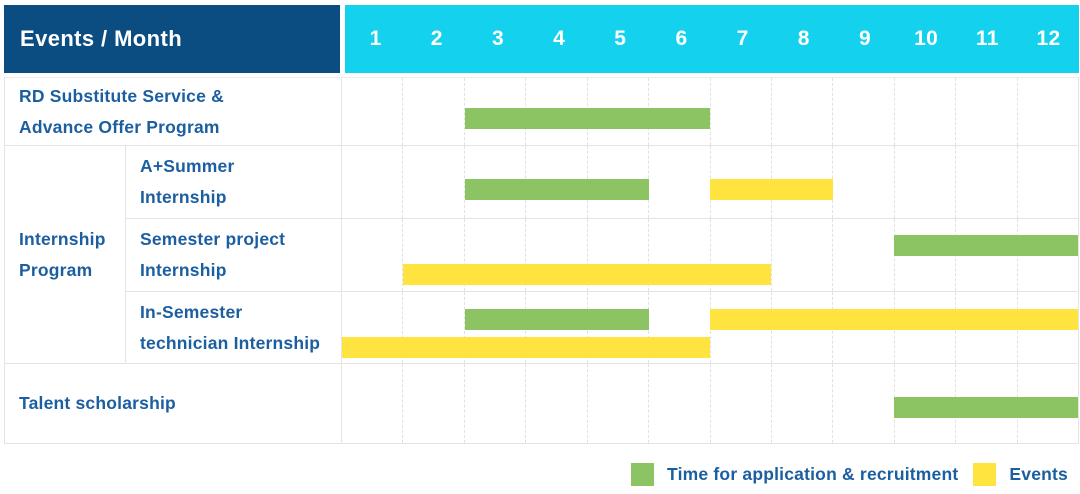  I want to click on timeline-a-summer-internship, so click(709, 181).